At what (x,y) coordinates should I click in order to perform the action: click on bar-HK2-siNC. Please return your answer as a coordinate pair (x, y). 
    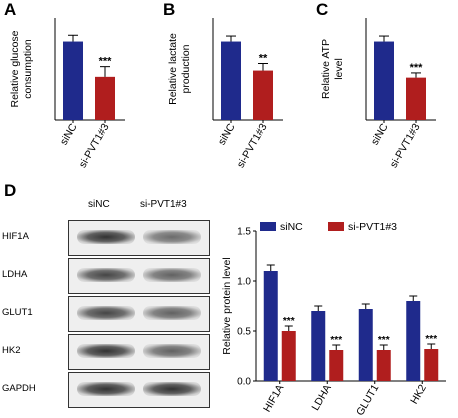
    Looking at the image, I should click on (413, 341).